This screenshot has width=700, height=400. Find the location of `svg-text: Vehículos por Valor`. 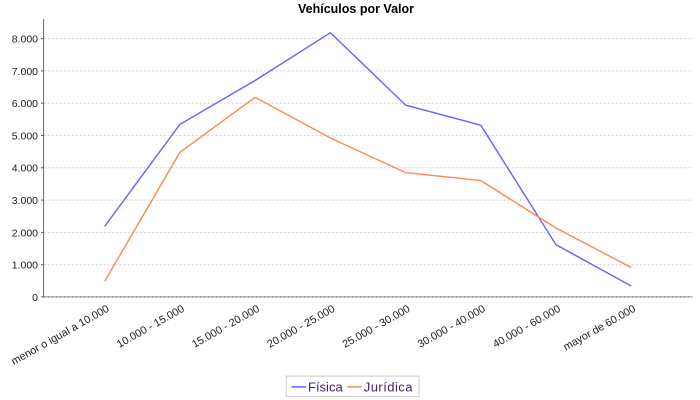

svg-text: Vehículos por Valor is located at coordinates (356, 9).